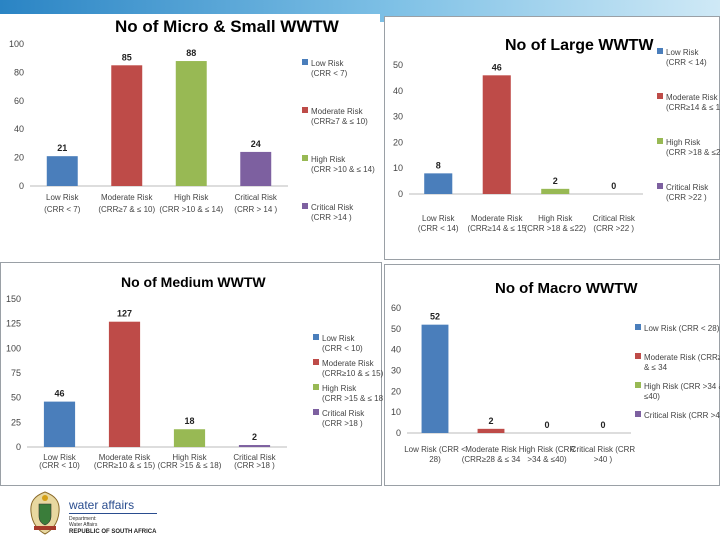 Image resolution: width=720 pixels, height=541 pixels. What do you see at coordinates (126, 209) in the screenshot?
I see `category-label: (CRR≥7 & ≤ 10)` at bounding box center [126, 209].